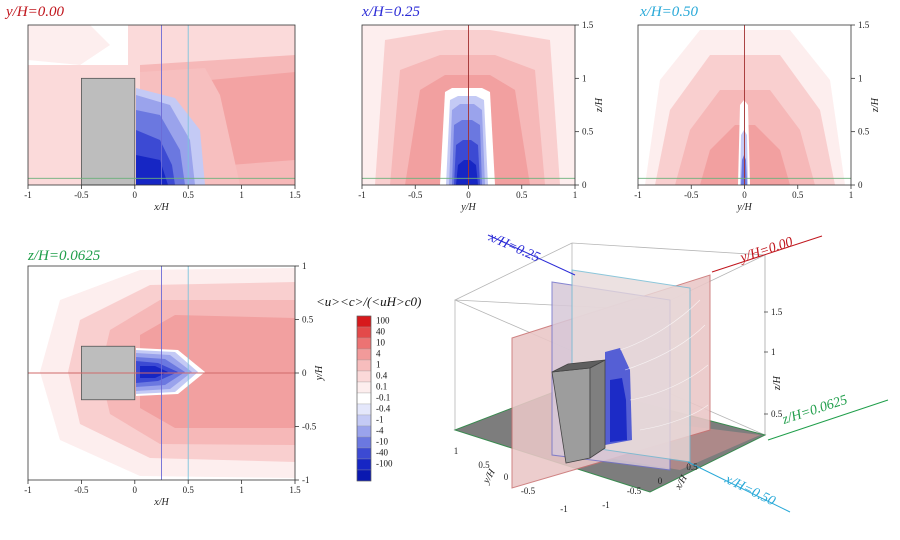  I want to click on colorbar-title: <u><c>/(<uH>c0), so click(368, 301).